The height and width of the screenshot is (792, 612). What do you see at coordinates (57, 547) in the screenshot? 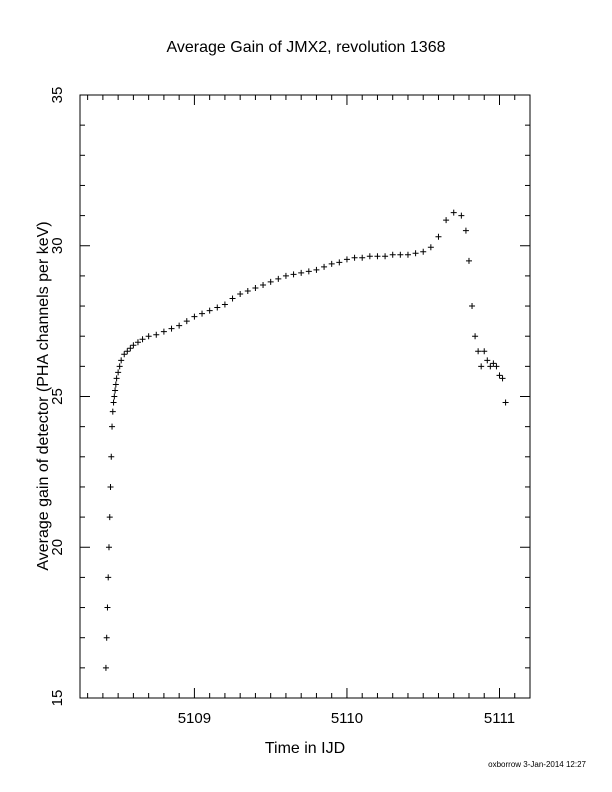
I see `y-tick-label-20: 20` at bounding box center [57, 547].